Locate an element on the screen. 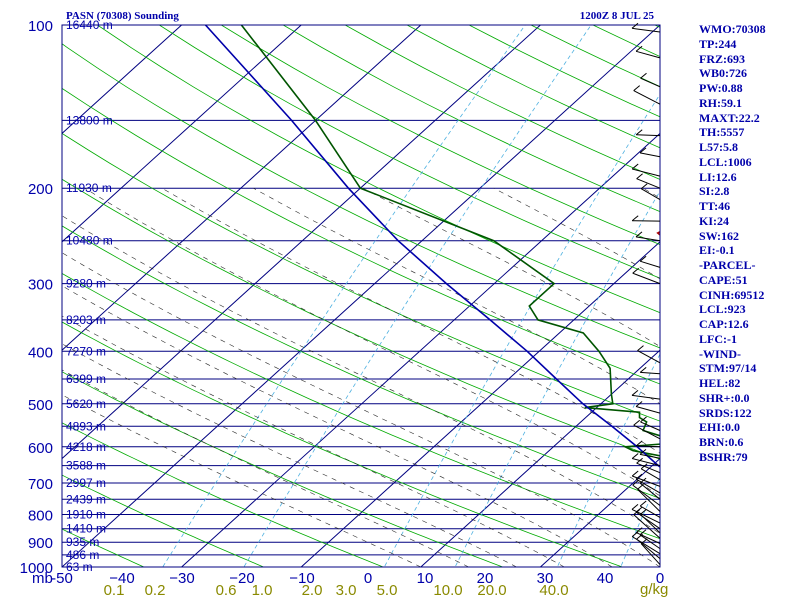 The image size is (800, 600). index-item: LFC:-1 is located at coordinates (718, 338).